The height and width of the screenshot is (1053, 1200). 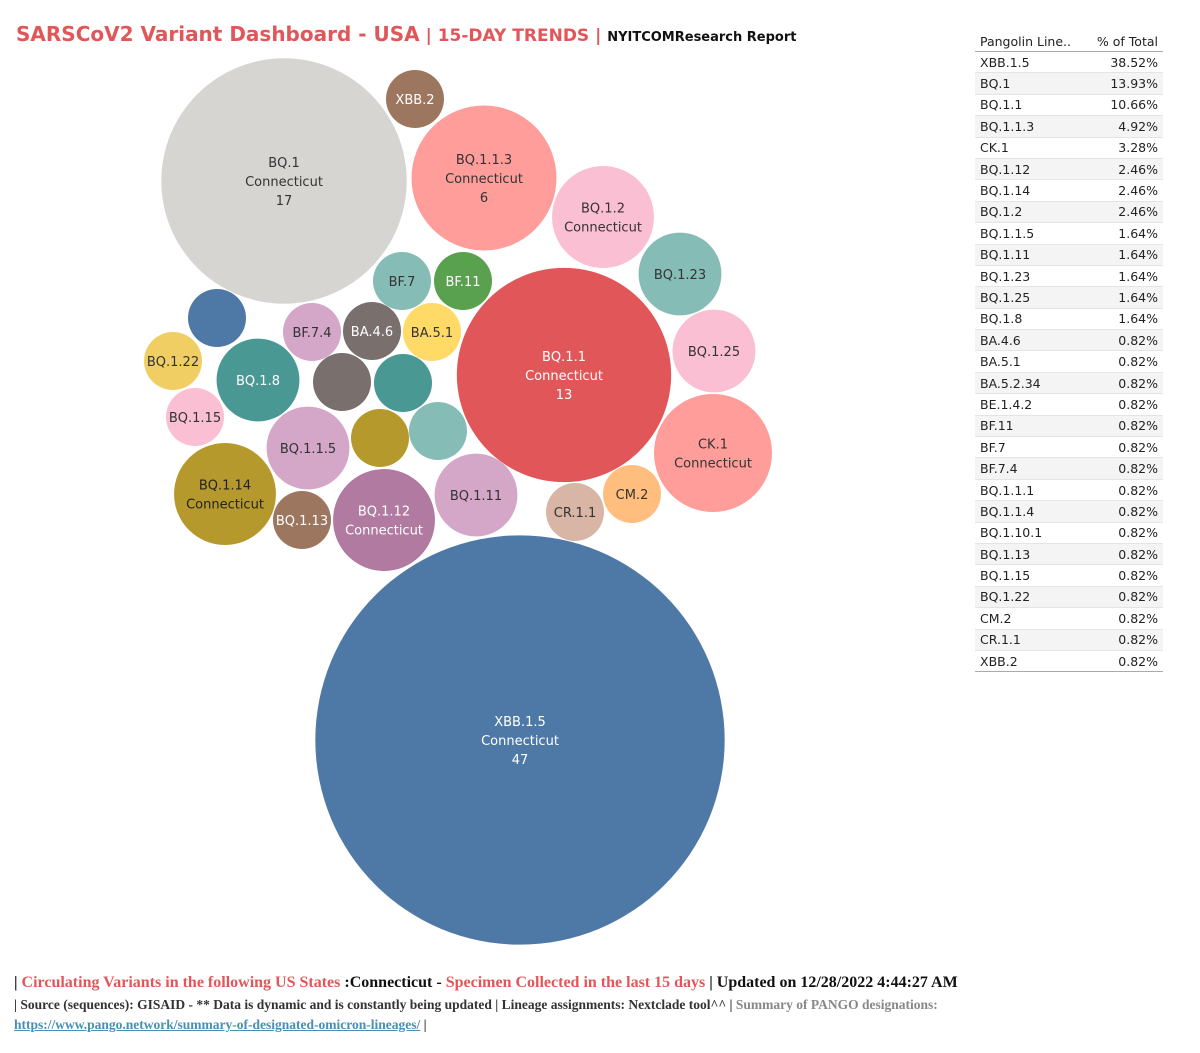 I want to click on table-row: BQ.1 13.93%, so click(x=1069, y=83).